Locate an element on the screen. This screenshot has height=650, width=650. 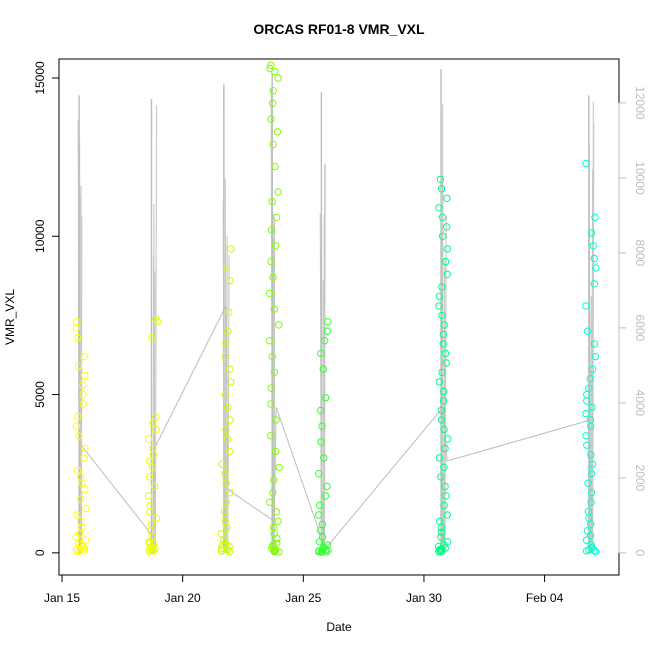
y2-tick-label: 6000 is located at coordinates (640, 328).